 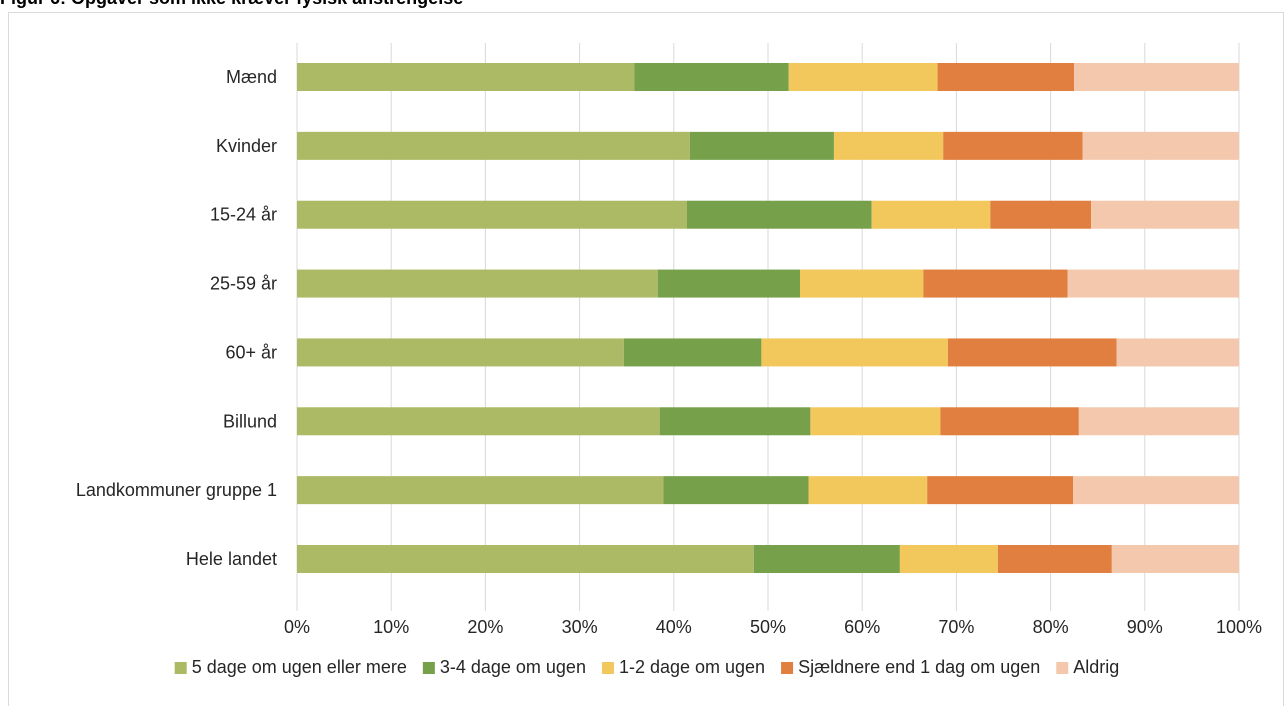 I want to click on x-tick-label: 40%, so click(x=674, y=627).